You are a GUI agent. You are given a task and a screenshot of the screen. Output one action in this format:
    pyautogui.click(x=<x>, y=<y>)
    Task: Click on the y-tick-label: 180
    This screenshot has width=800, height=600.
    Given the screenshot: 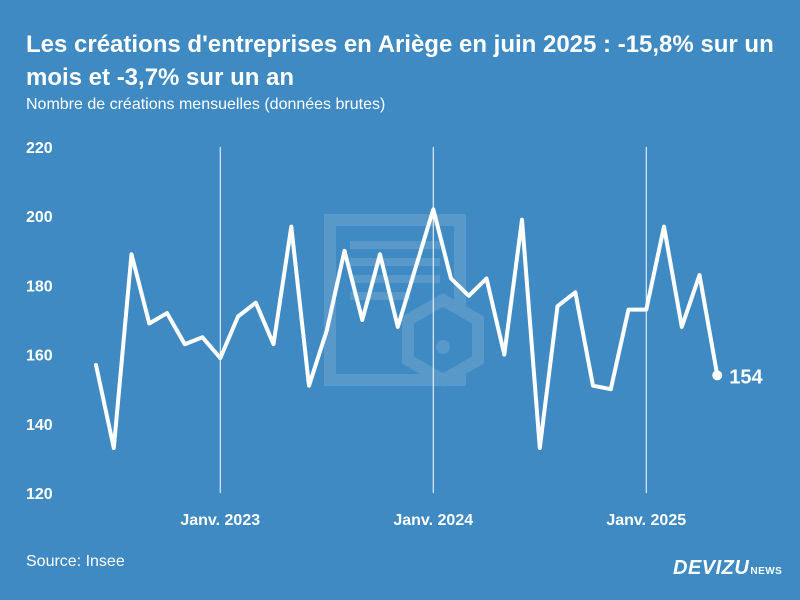 What is the action you would take?
    pyautogui.click(x=39, y=286)
    